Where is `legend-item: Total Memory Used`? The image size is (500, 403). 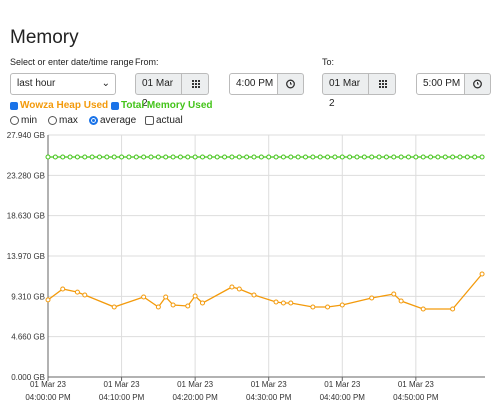 legend-item: Total Memory Used is located at coordinates (162, 105).